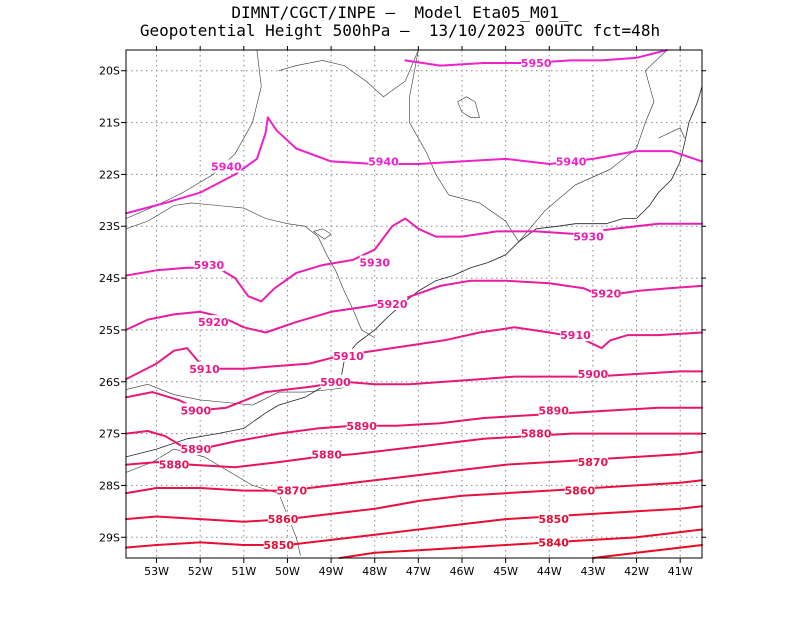 This screenshot has width=800, height=618. I want to click on lat-tick-label: 20S, so click(109, 71).